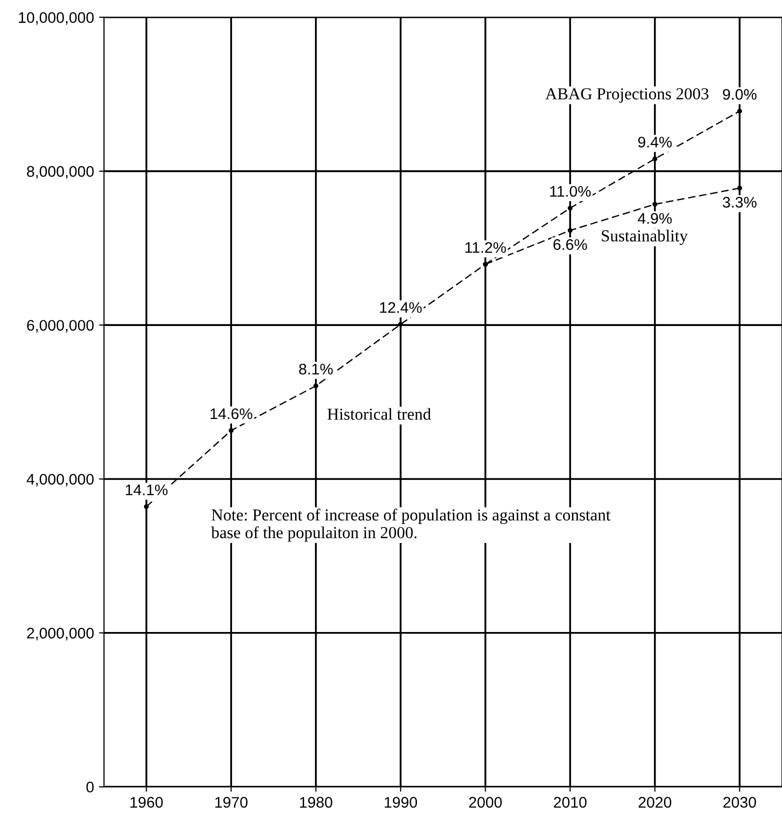  What do you see at coordinates (410, 525) in the screenshot?
I see `annotation: Note: Percent of increase of population is against a constant base of the populaiton in 2000.` at bounding box center [410, 525].